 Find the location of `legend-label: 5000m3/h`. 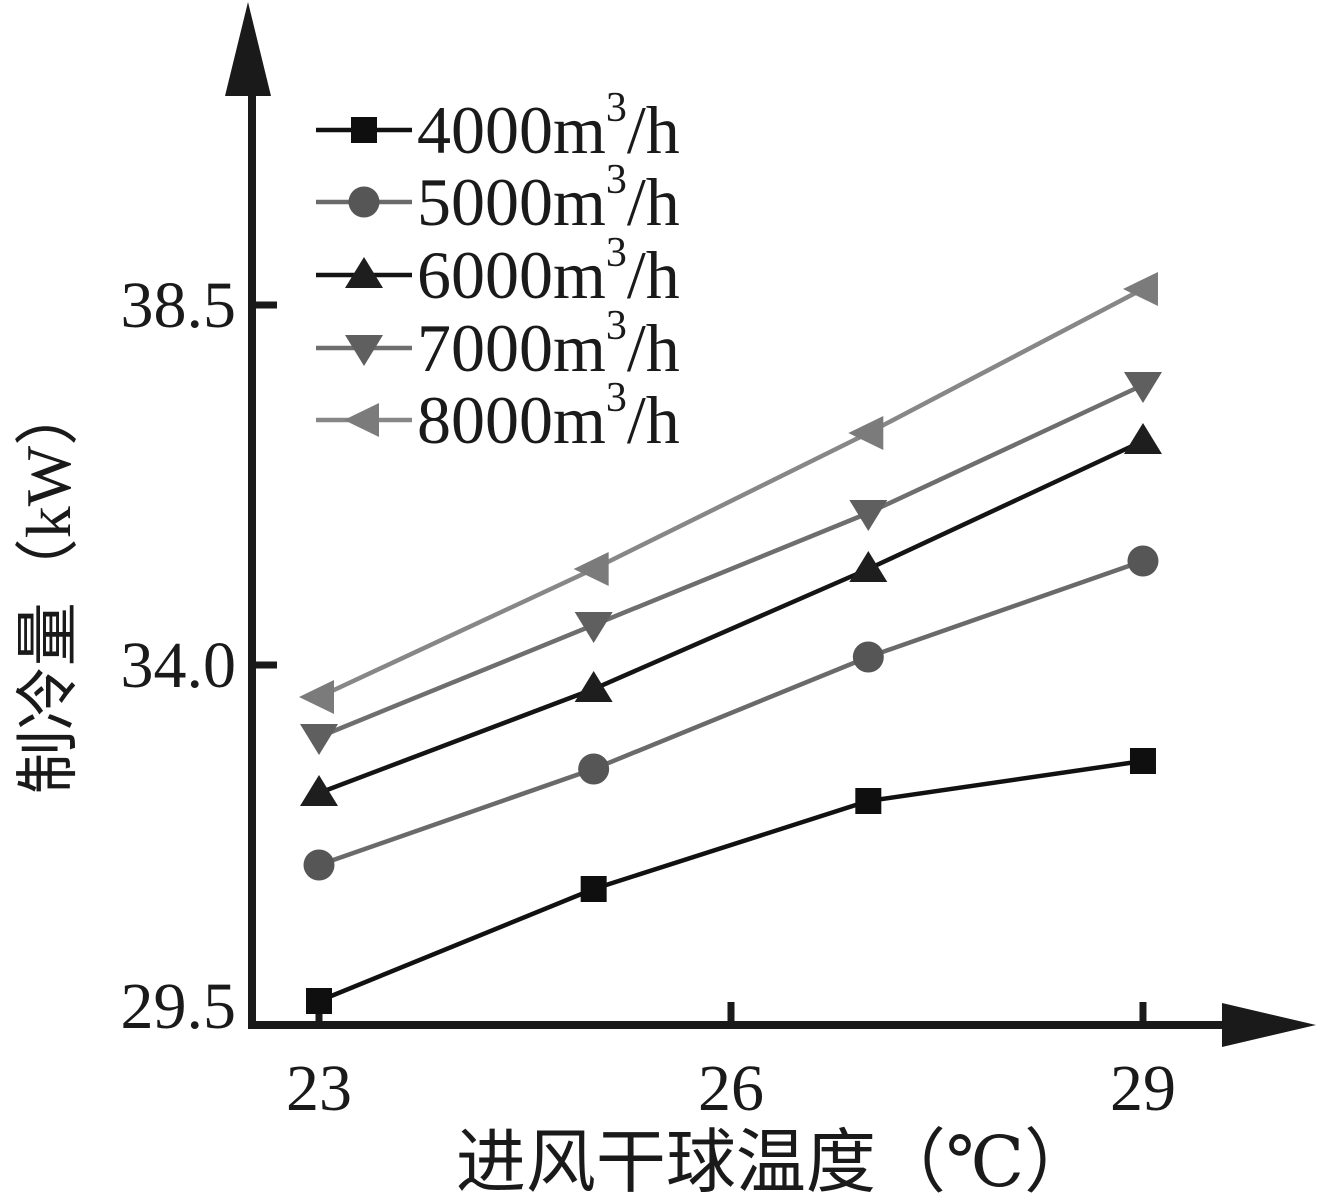

legend-label: 5000m3/h is located at coordinates (548, 198).